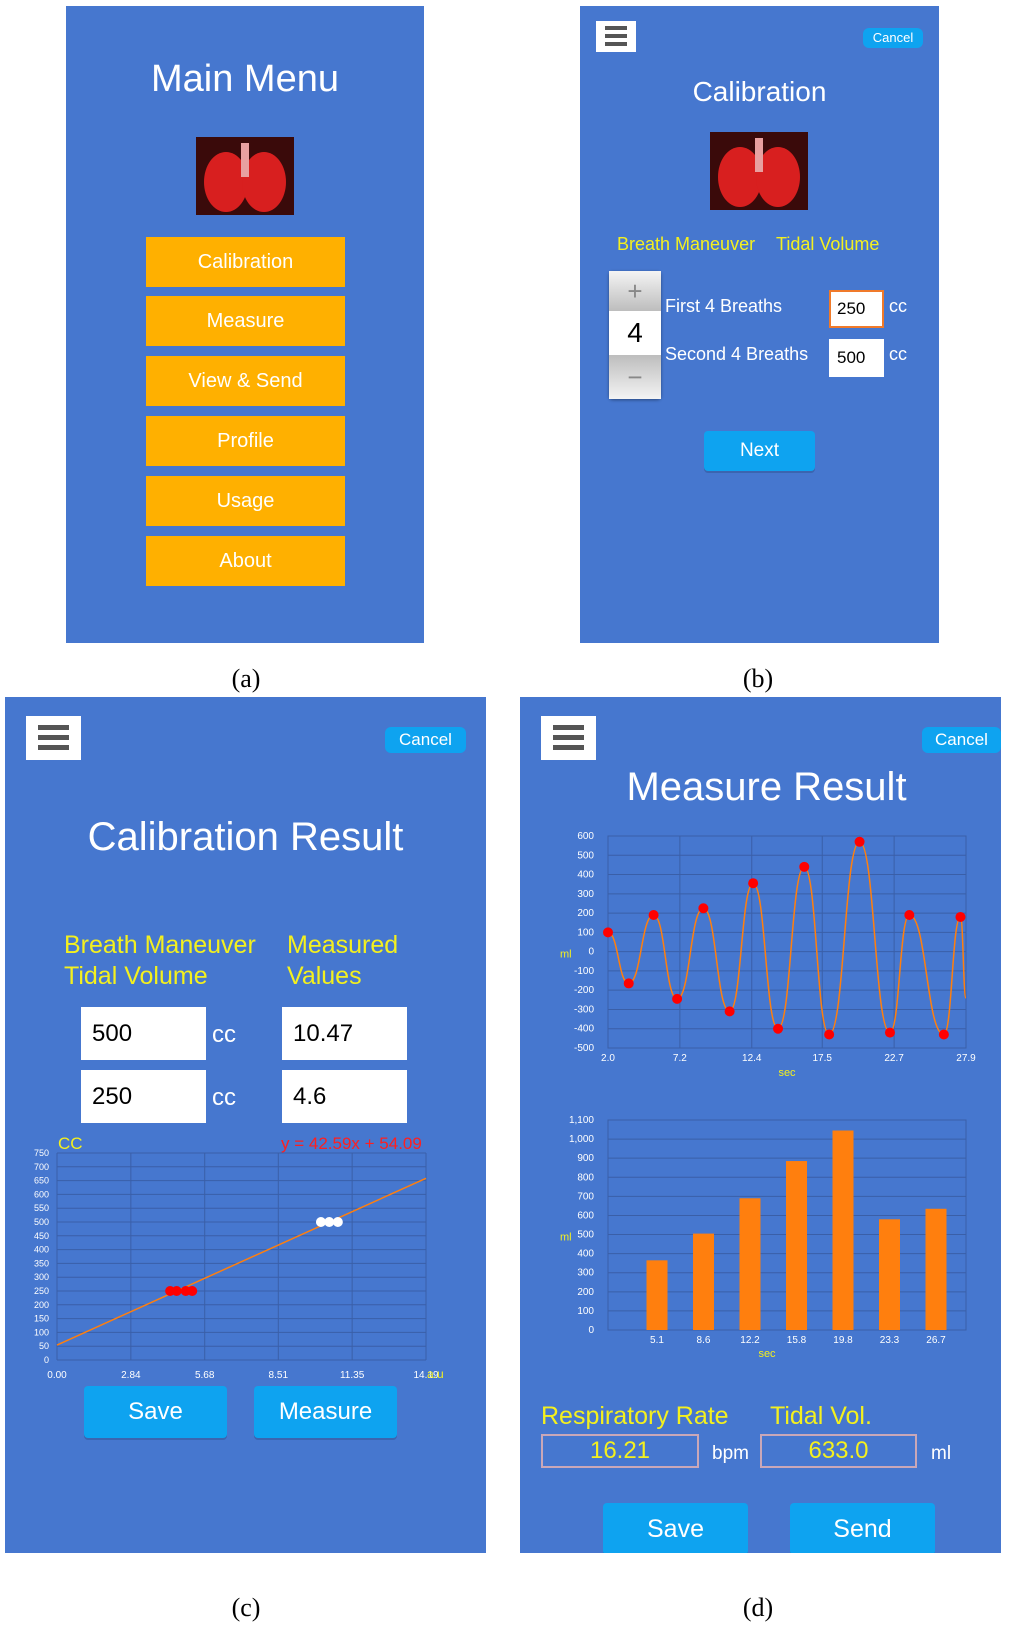 The width and height of the screenshot is (1024, 1631). What do you see at coordinates (245, 79) in the screenshot?
I see `page-title: Main Menu` at bounding box center [245, 79].